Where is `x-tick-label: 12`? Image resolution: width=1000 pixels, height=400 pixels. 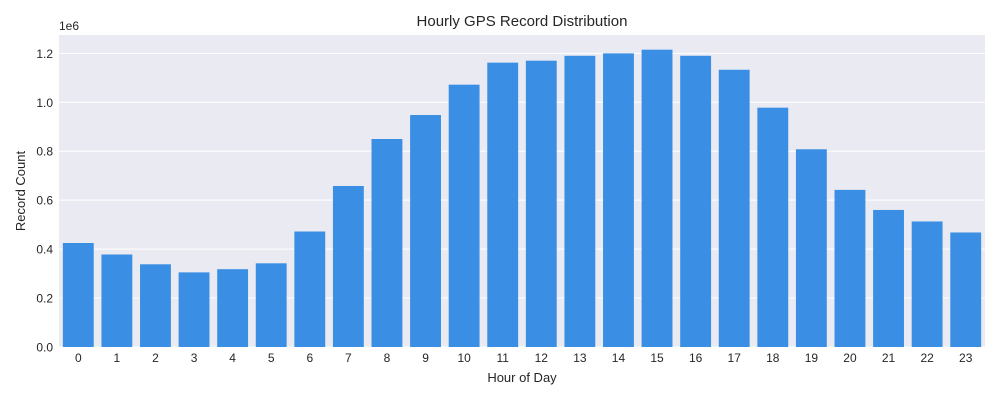 x-tick-label: 12 is located at coordinates (542, 358).